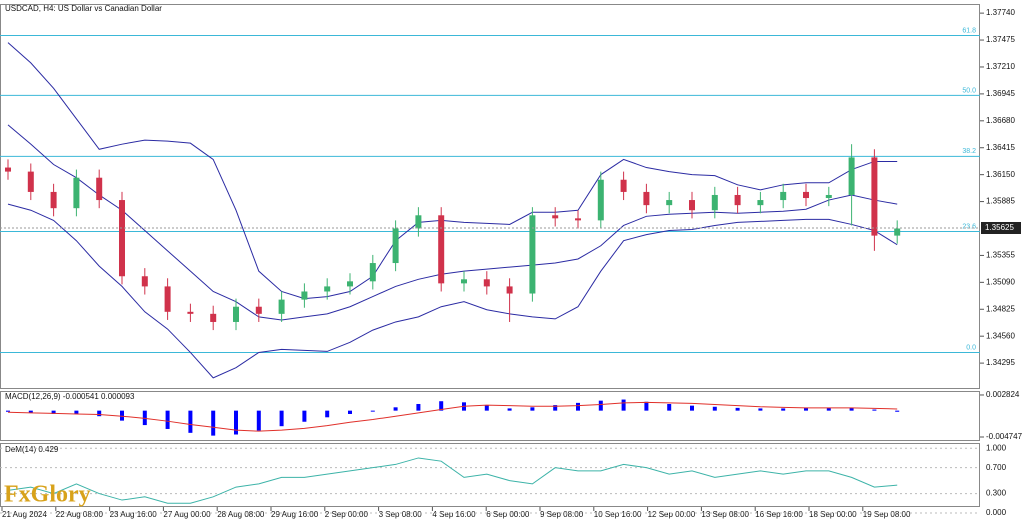 The height and width of the screenshot is (524, 1024). I want to click on x-tick-label: 13 Sep 08:00, so click(725, 514).